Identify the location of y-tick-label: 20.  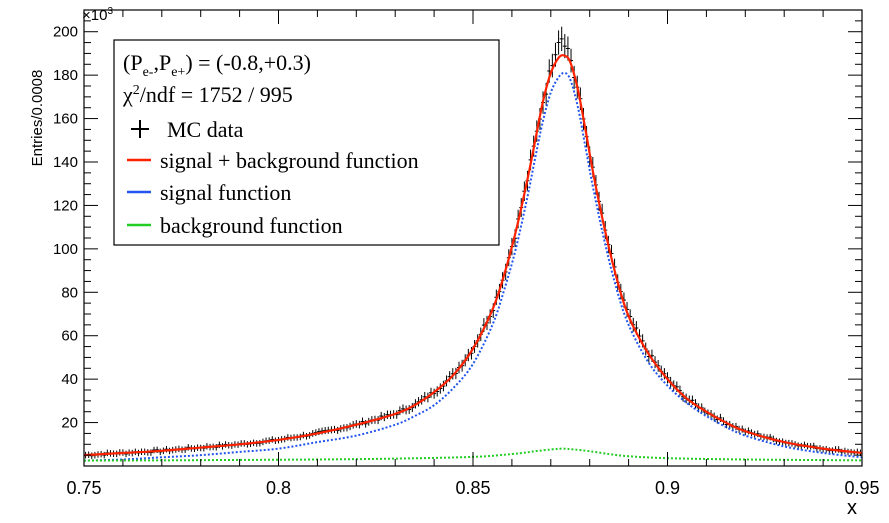
(69, 423).